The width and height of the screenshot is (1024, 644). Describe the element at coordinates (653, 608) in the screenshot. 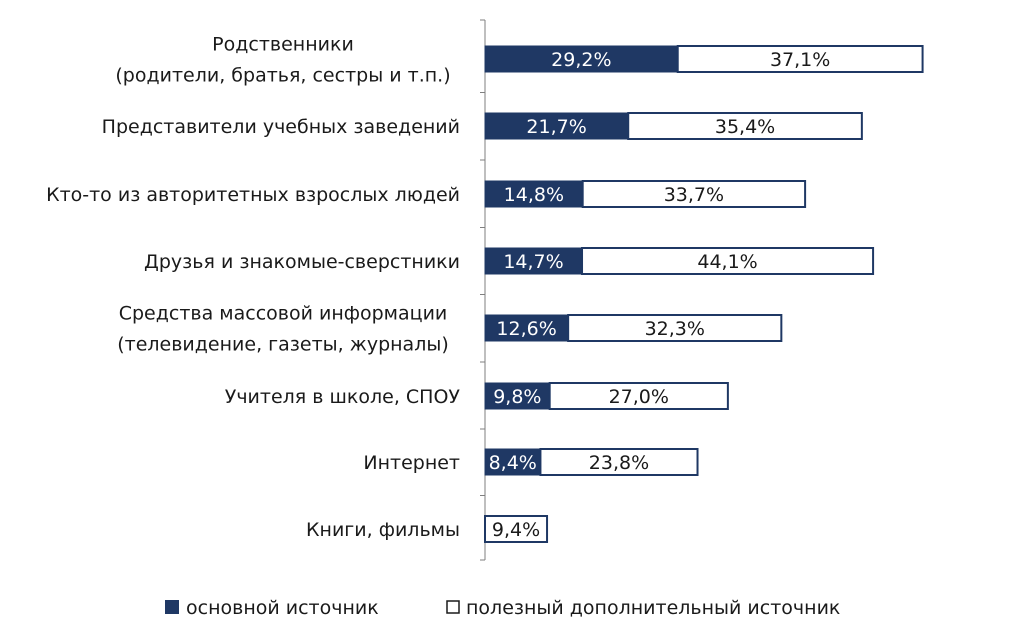

I see `legend-label-additional: полезный дополнительный источник` at that location.